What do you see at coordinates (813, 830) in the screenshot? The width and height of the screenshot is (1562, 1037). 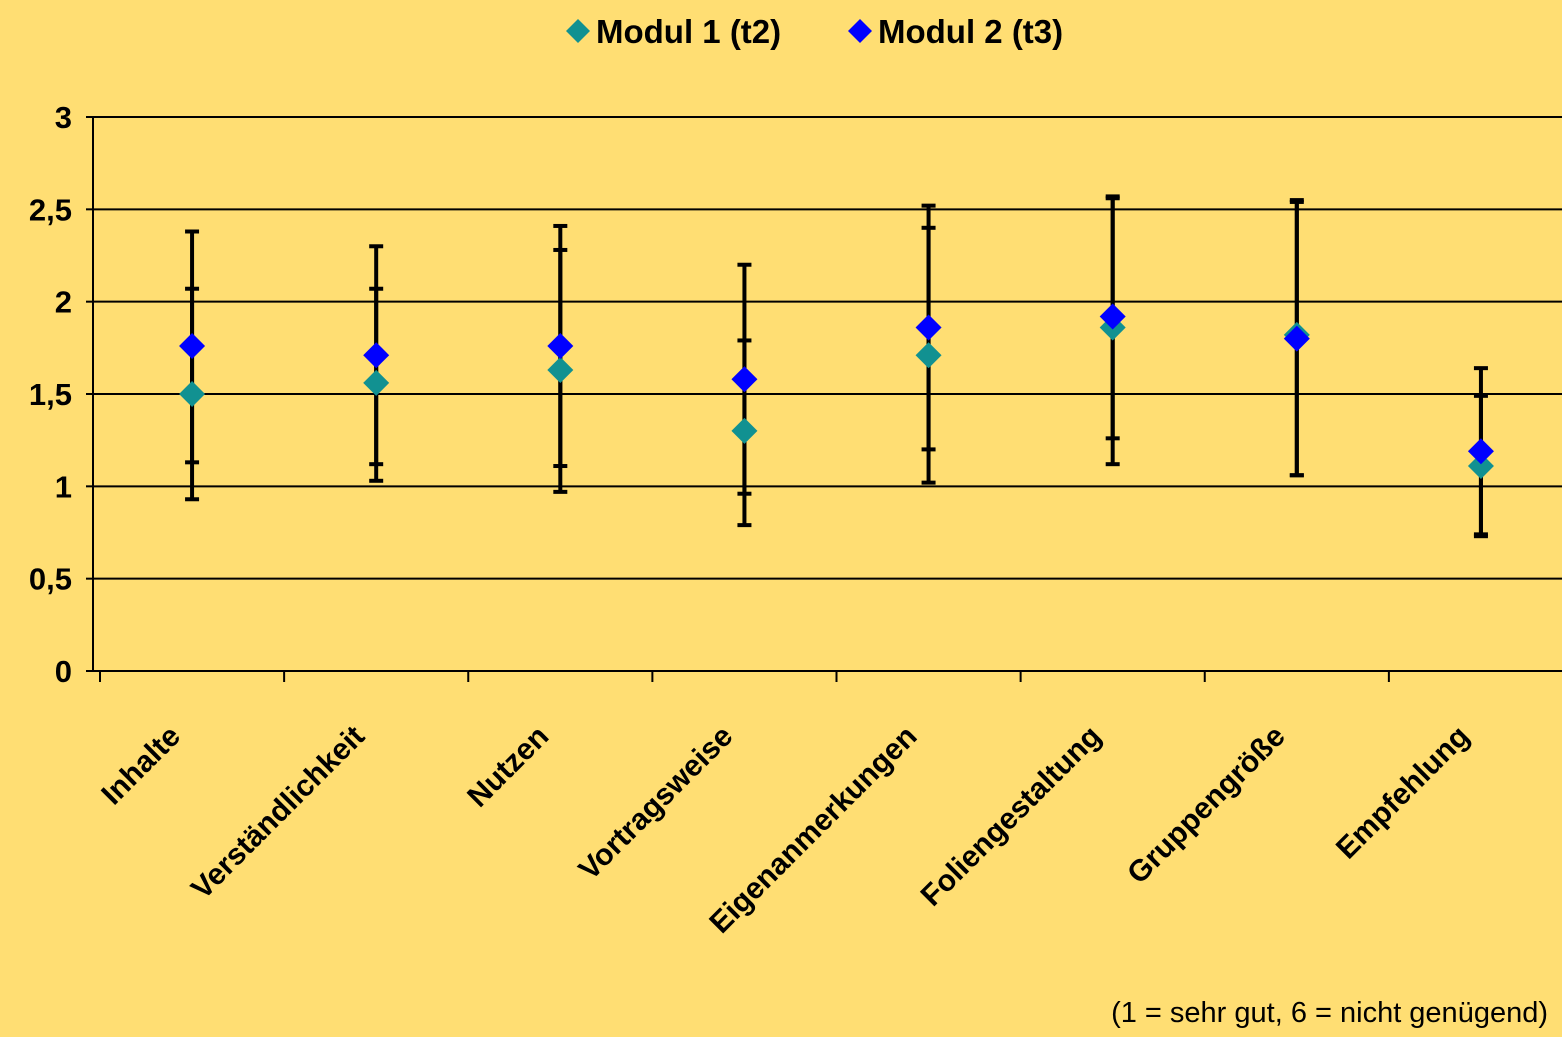 I see `x-tick-label: Eigenanmerkungen` at bounding box center [813, 830].